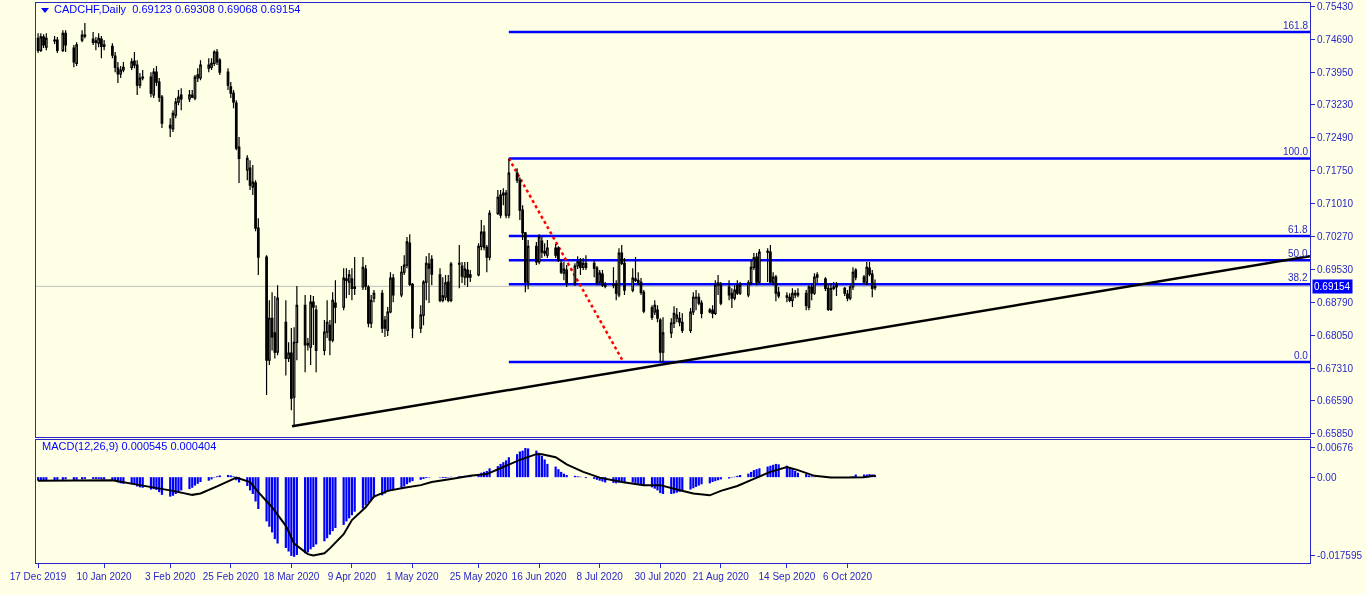 The image size is (1366, 595). Describe the element at coordinates (291, 576) in the screenshot. I see `x-tick-label: 18 Mar 2020` at that location.